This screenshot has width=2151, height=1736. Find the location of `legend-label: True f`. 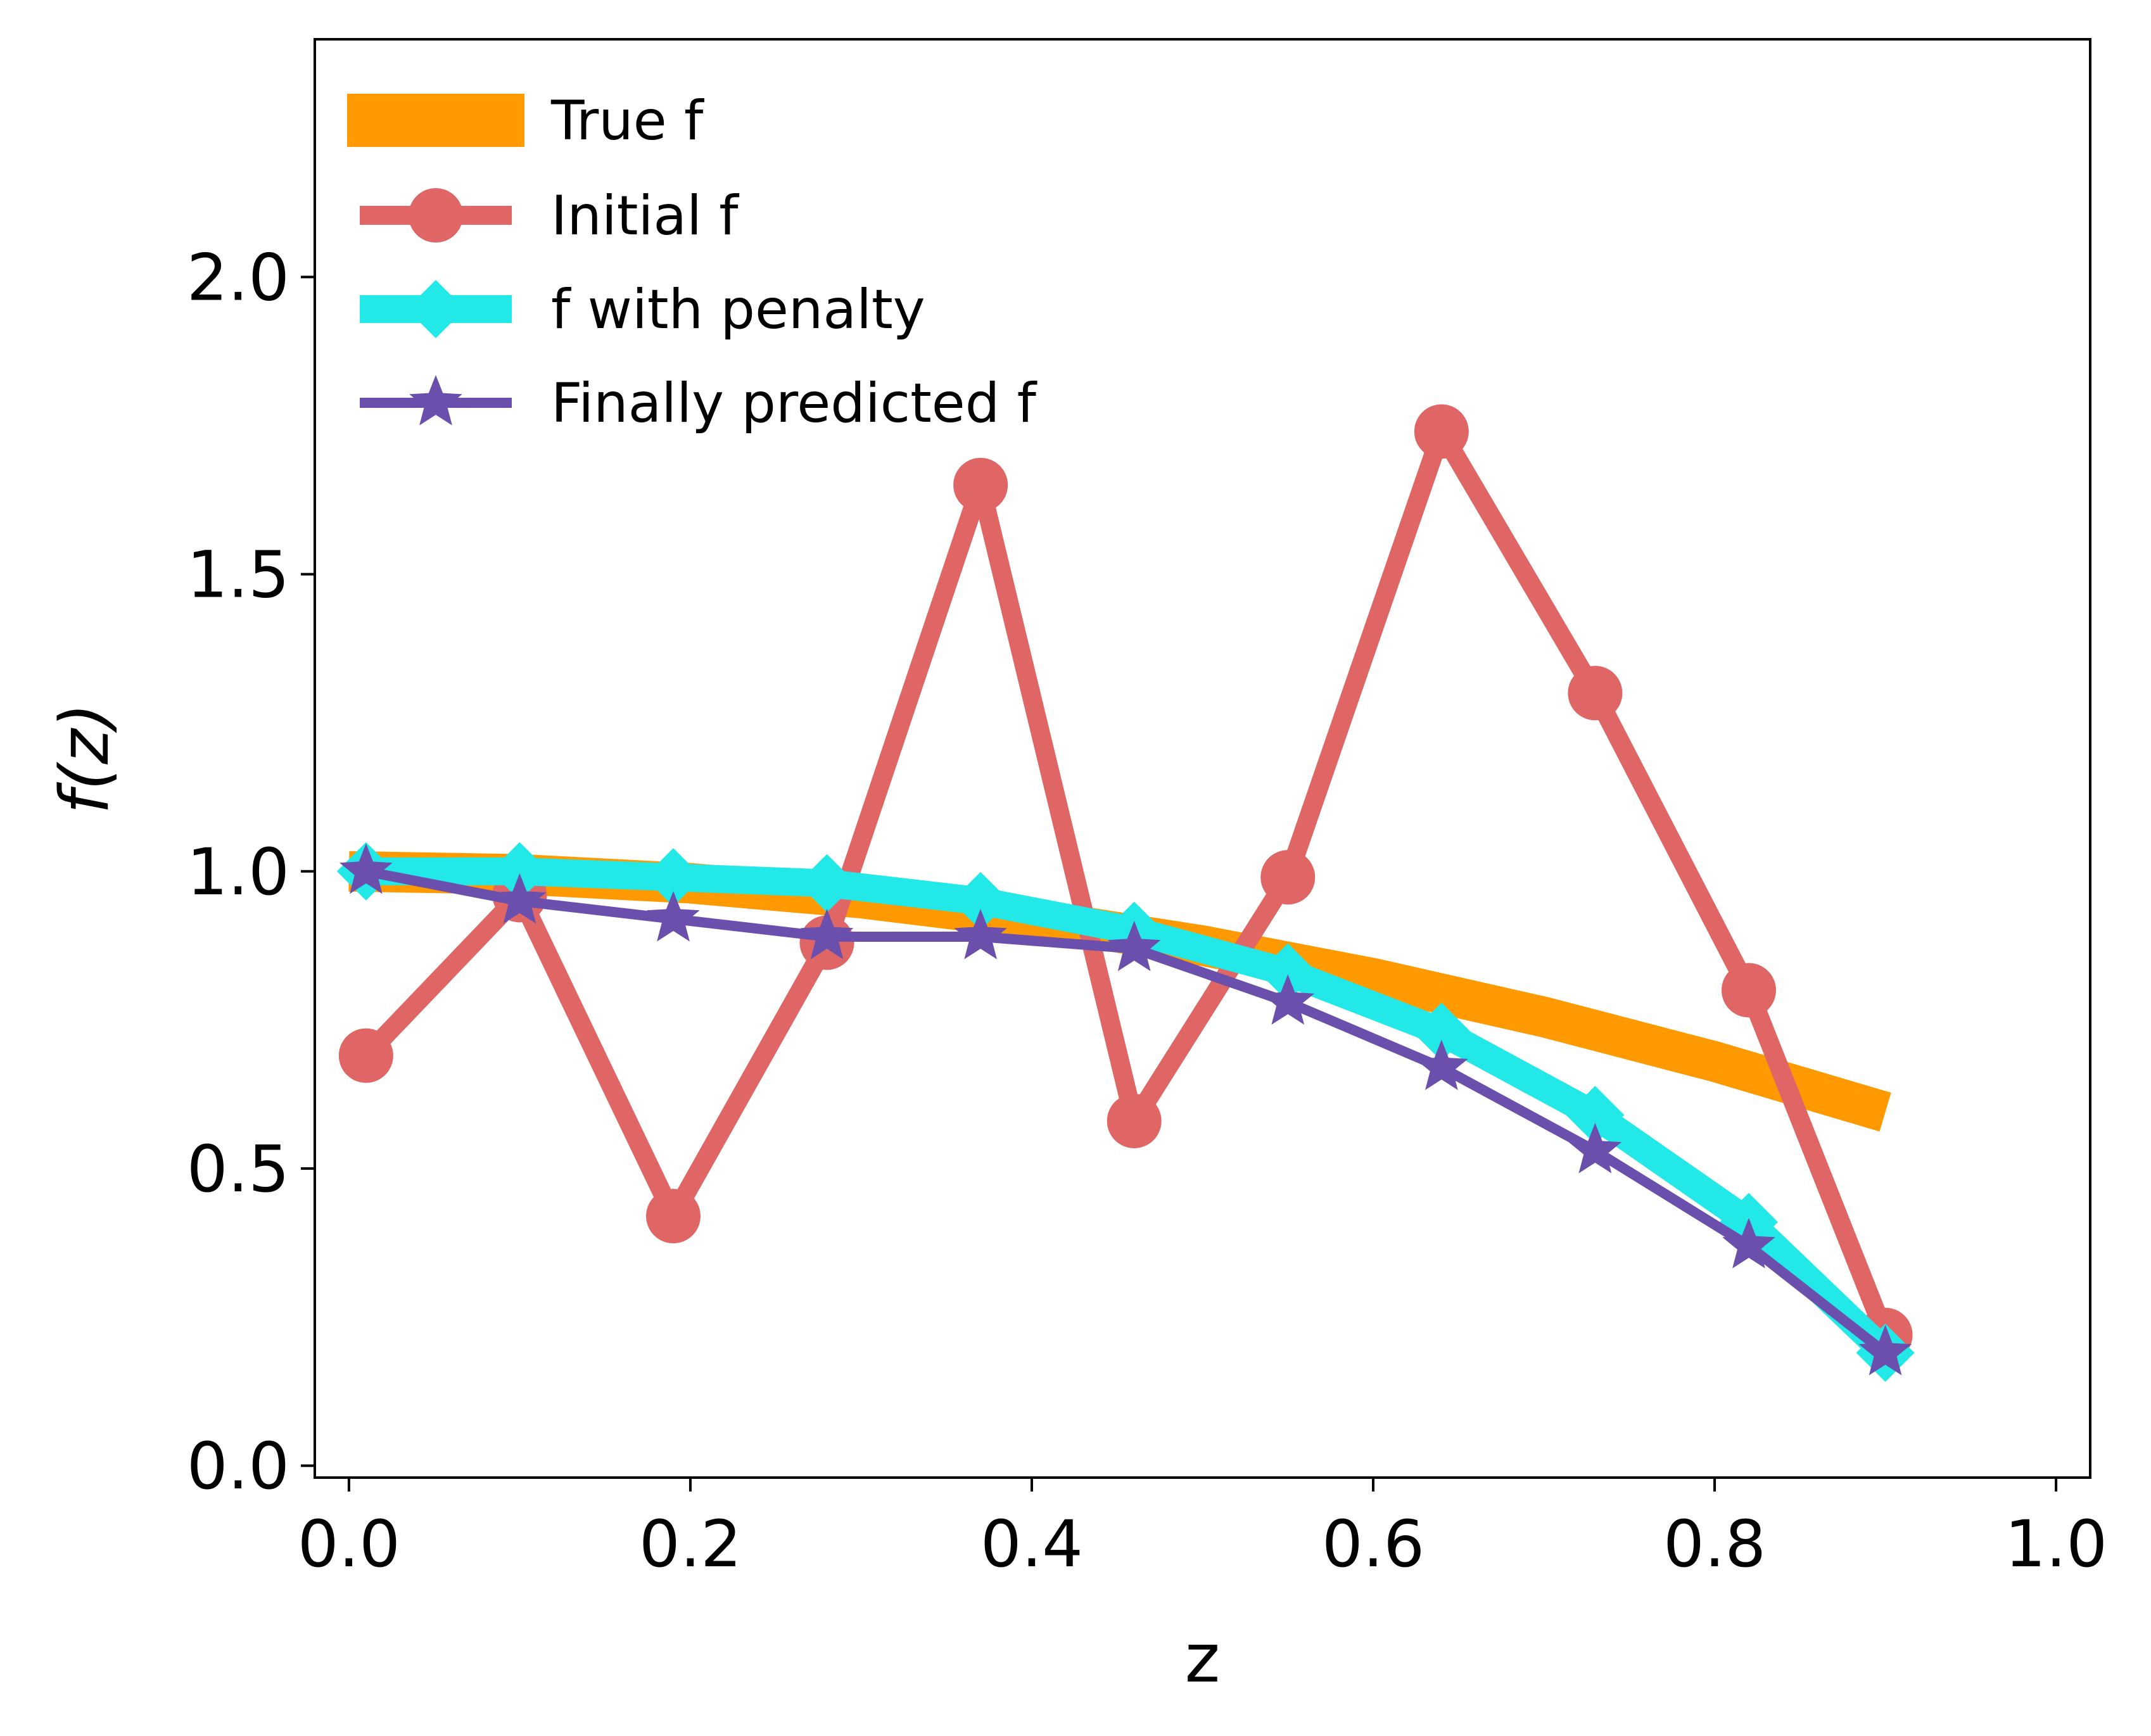

legend-label: True f is located at coordinates (627, 121).